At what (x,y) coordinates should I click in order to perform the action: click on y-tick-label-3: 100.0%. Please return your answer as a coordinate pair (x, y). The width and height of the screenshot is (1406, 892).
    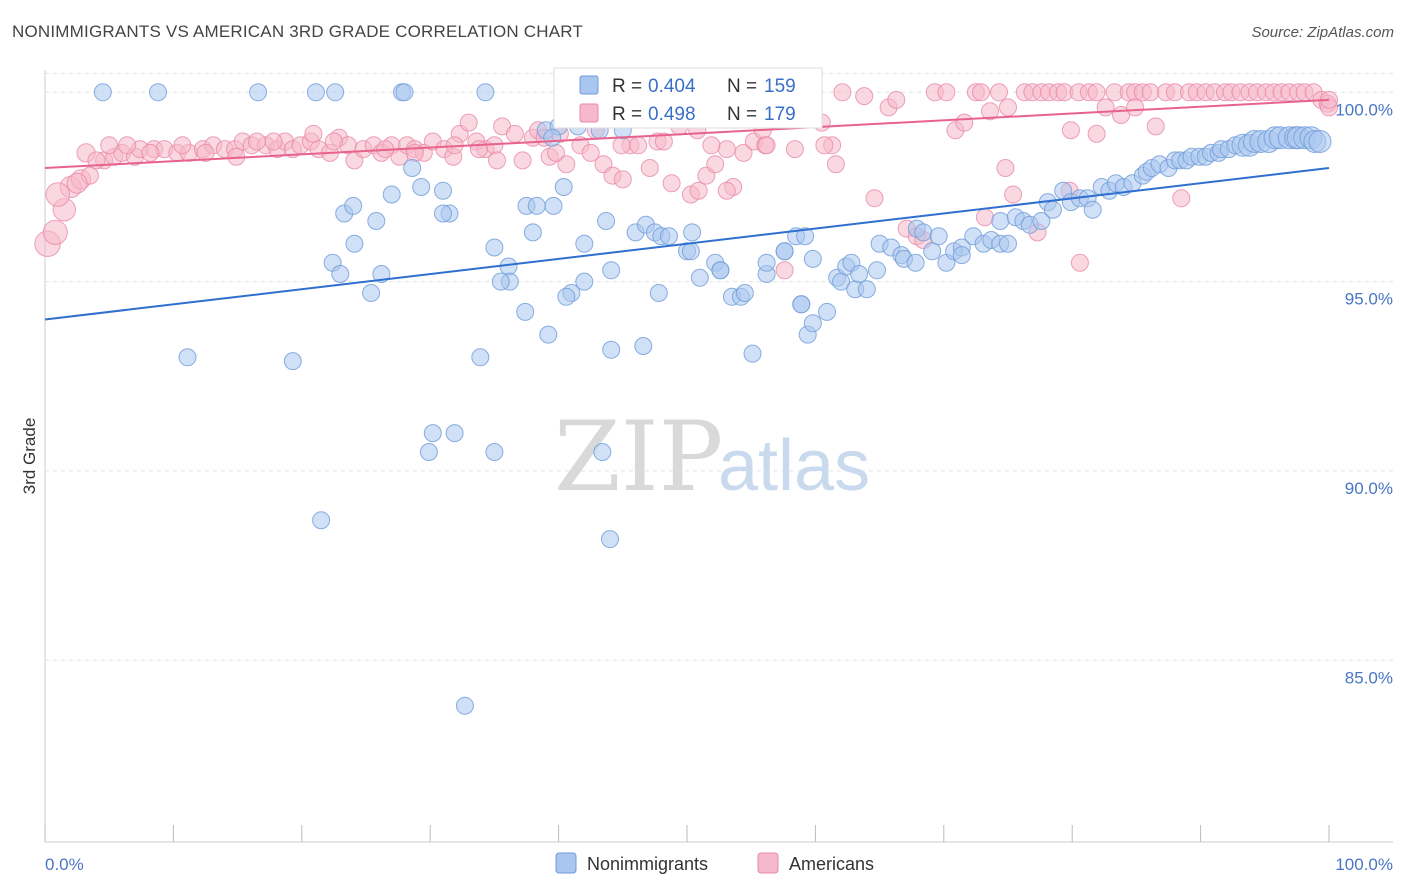
    Looking at the image, I should click on (1364, 109).